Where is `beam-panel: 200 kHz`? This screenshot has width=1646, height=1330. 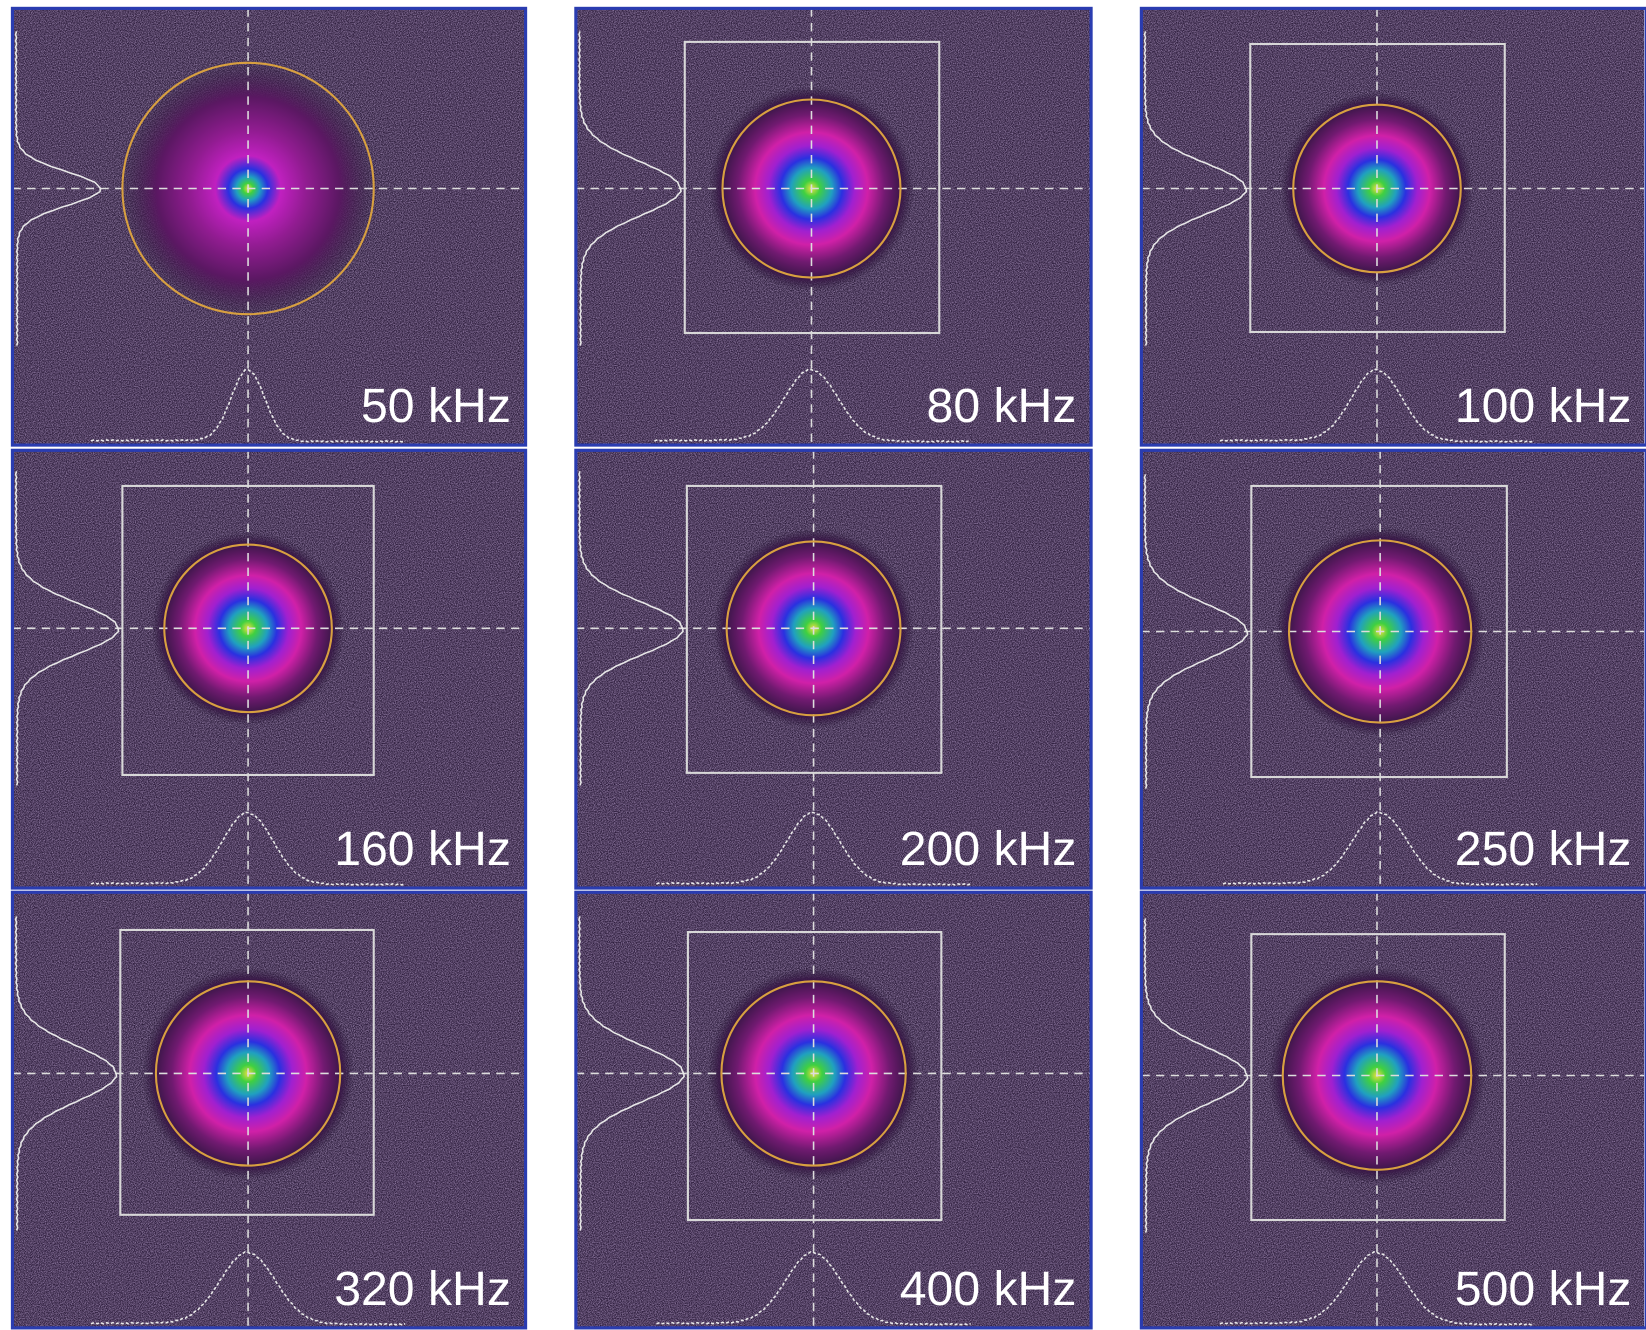
beam-panel: 200 kHz is located at coordinates (833, 669).